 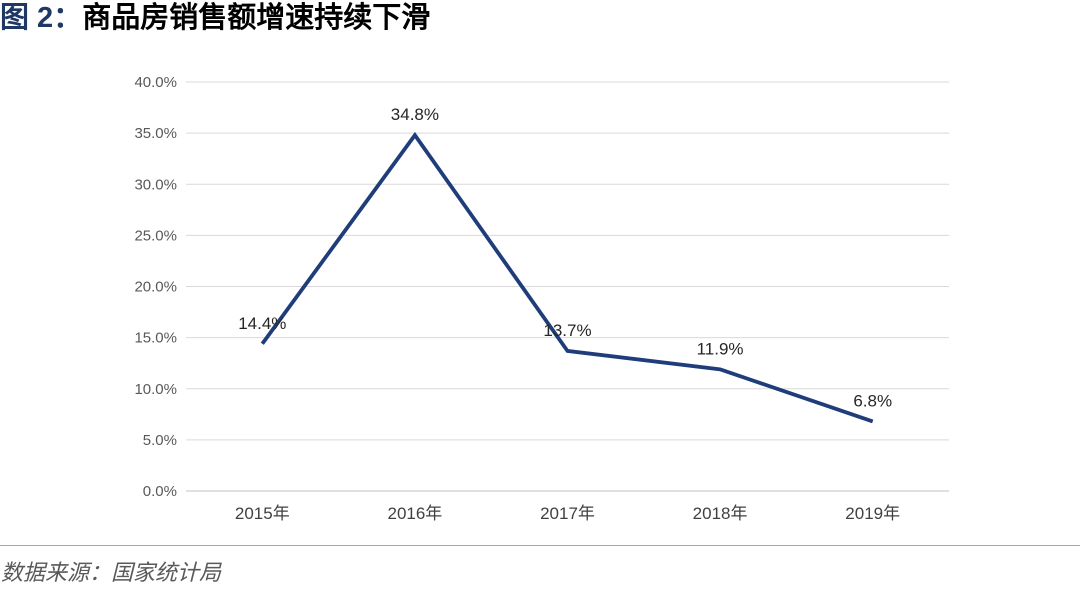 What do you see at coordinates (155, 287) in the screenshot?
I see `y-tick-label: 20.0%` at bounding box center [155, 287].